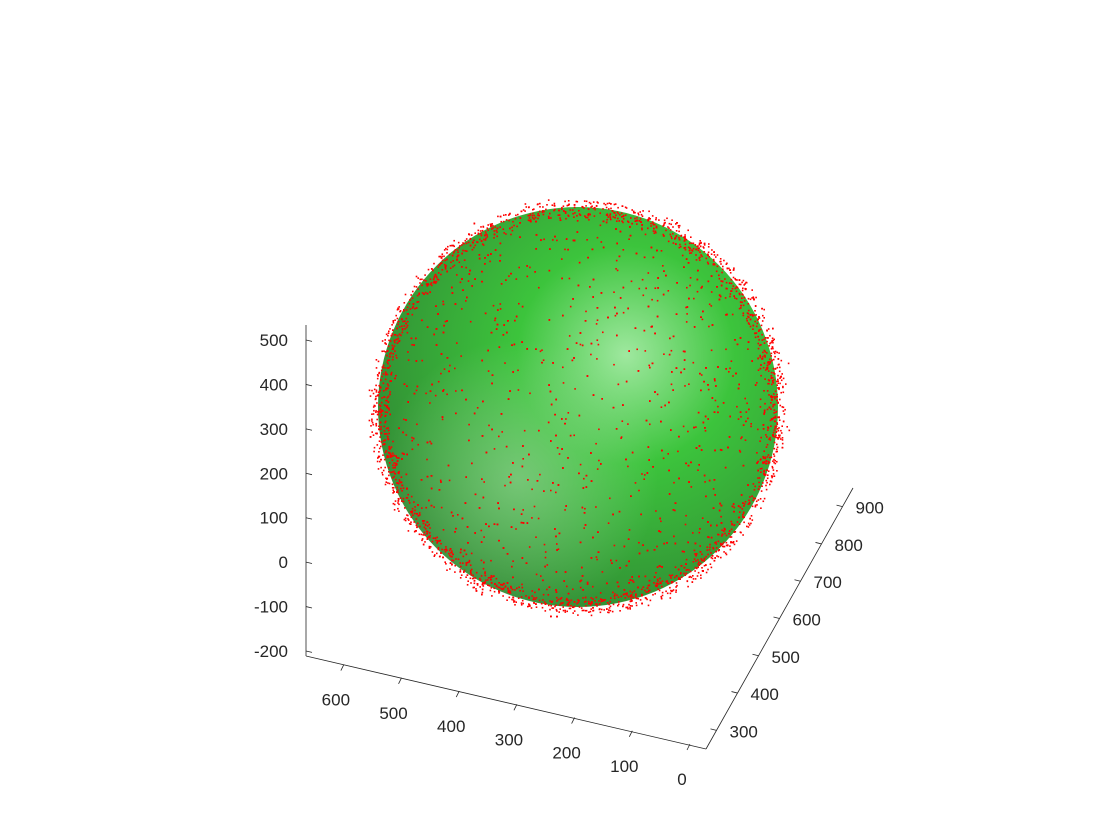 The width and height of the screenshot is (1120, 840). What do you see at coordinates (271, 651) in the screenshot?
I see `z-tick-label: -200` at bounding box center [271, 651].